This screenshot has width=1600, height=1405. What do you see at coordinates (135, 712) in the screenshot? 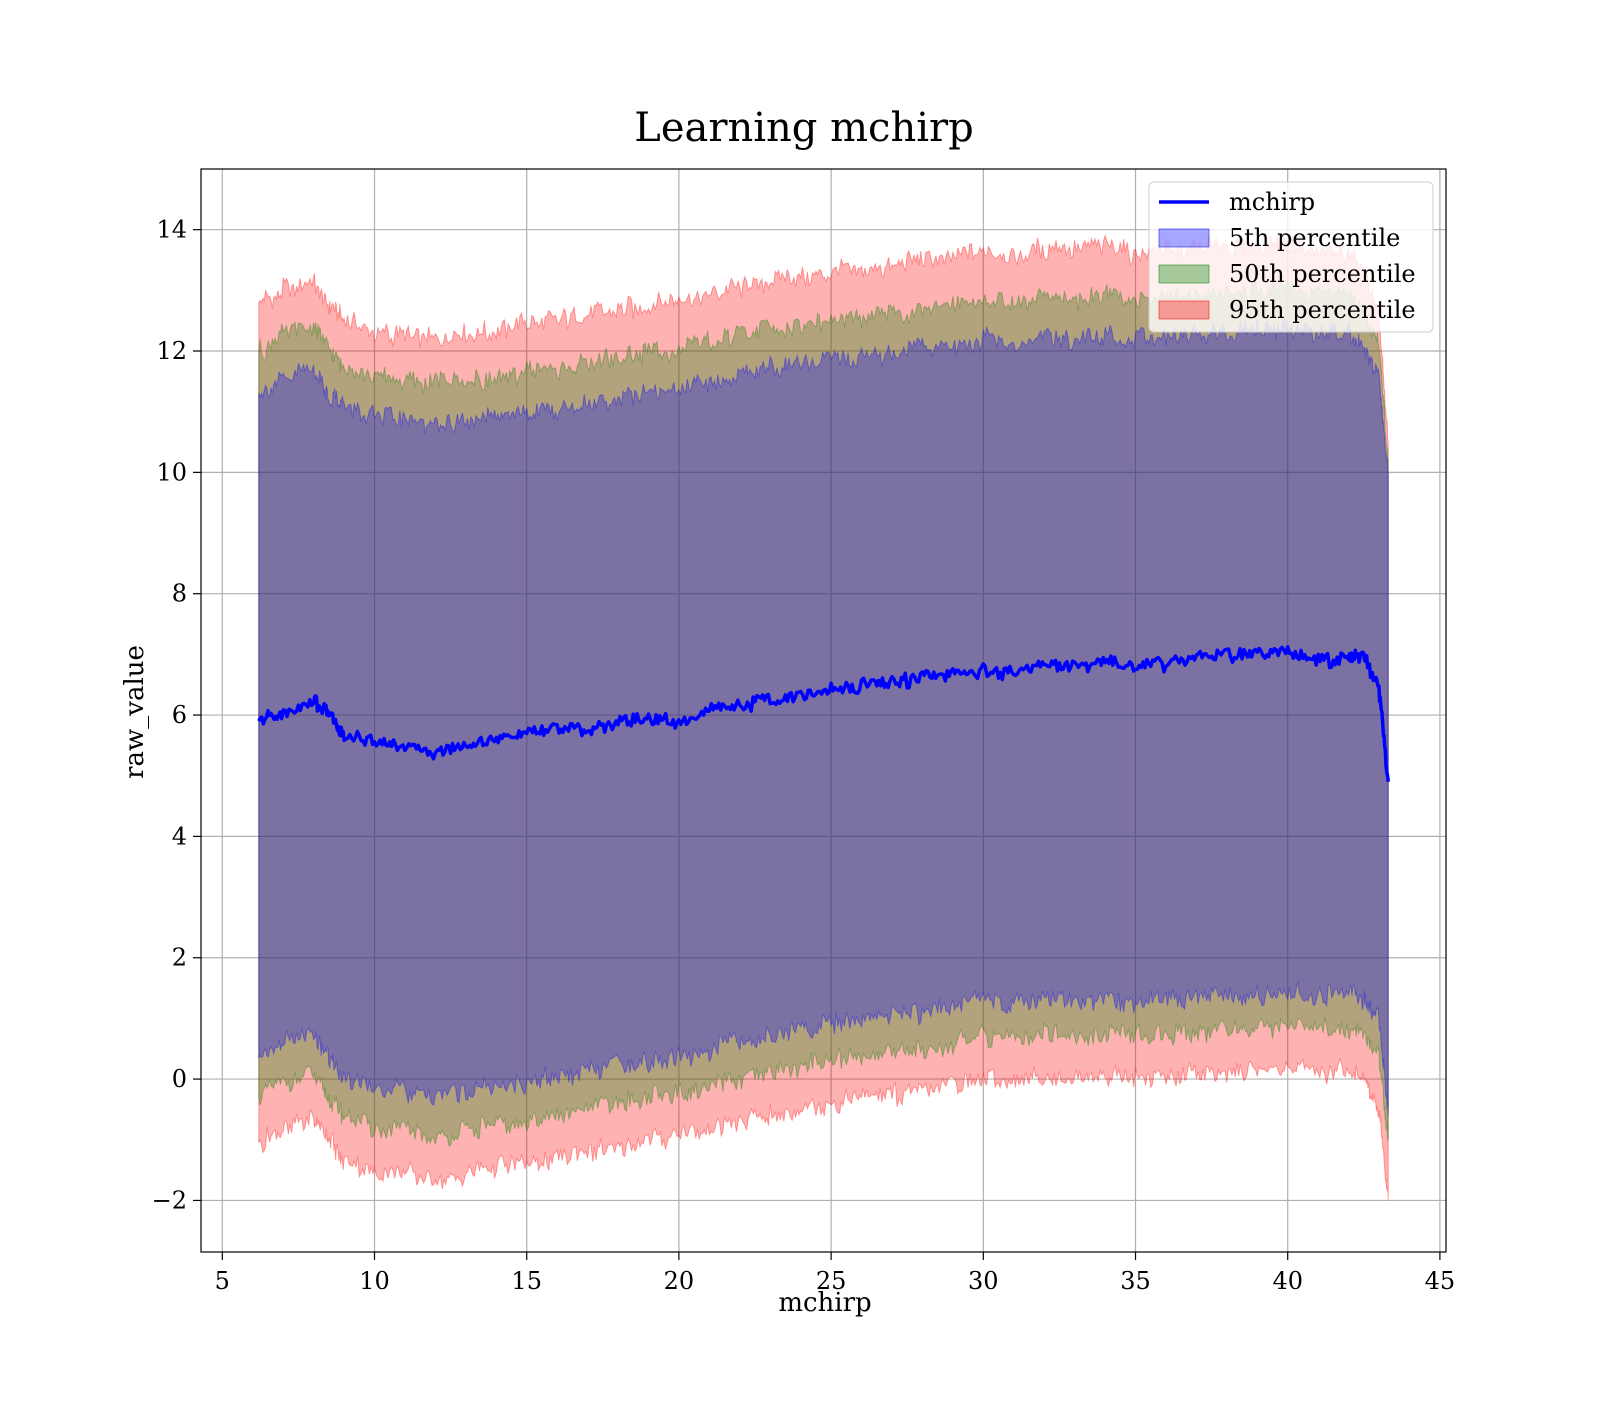
I see `y-axis-label: raw_value` at bounding box center [135, 712].